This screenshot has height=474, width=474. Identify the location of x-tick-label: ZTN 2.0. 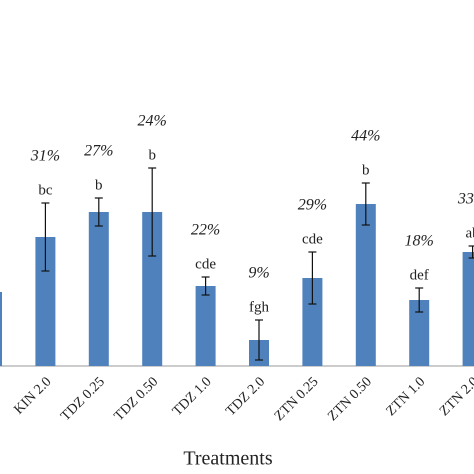
(455, 396).